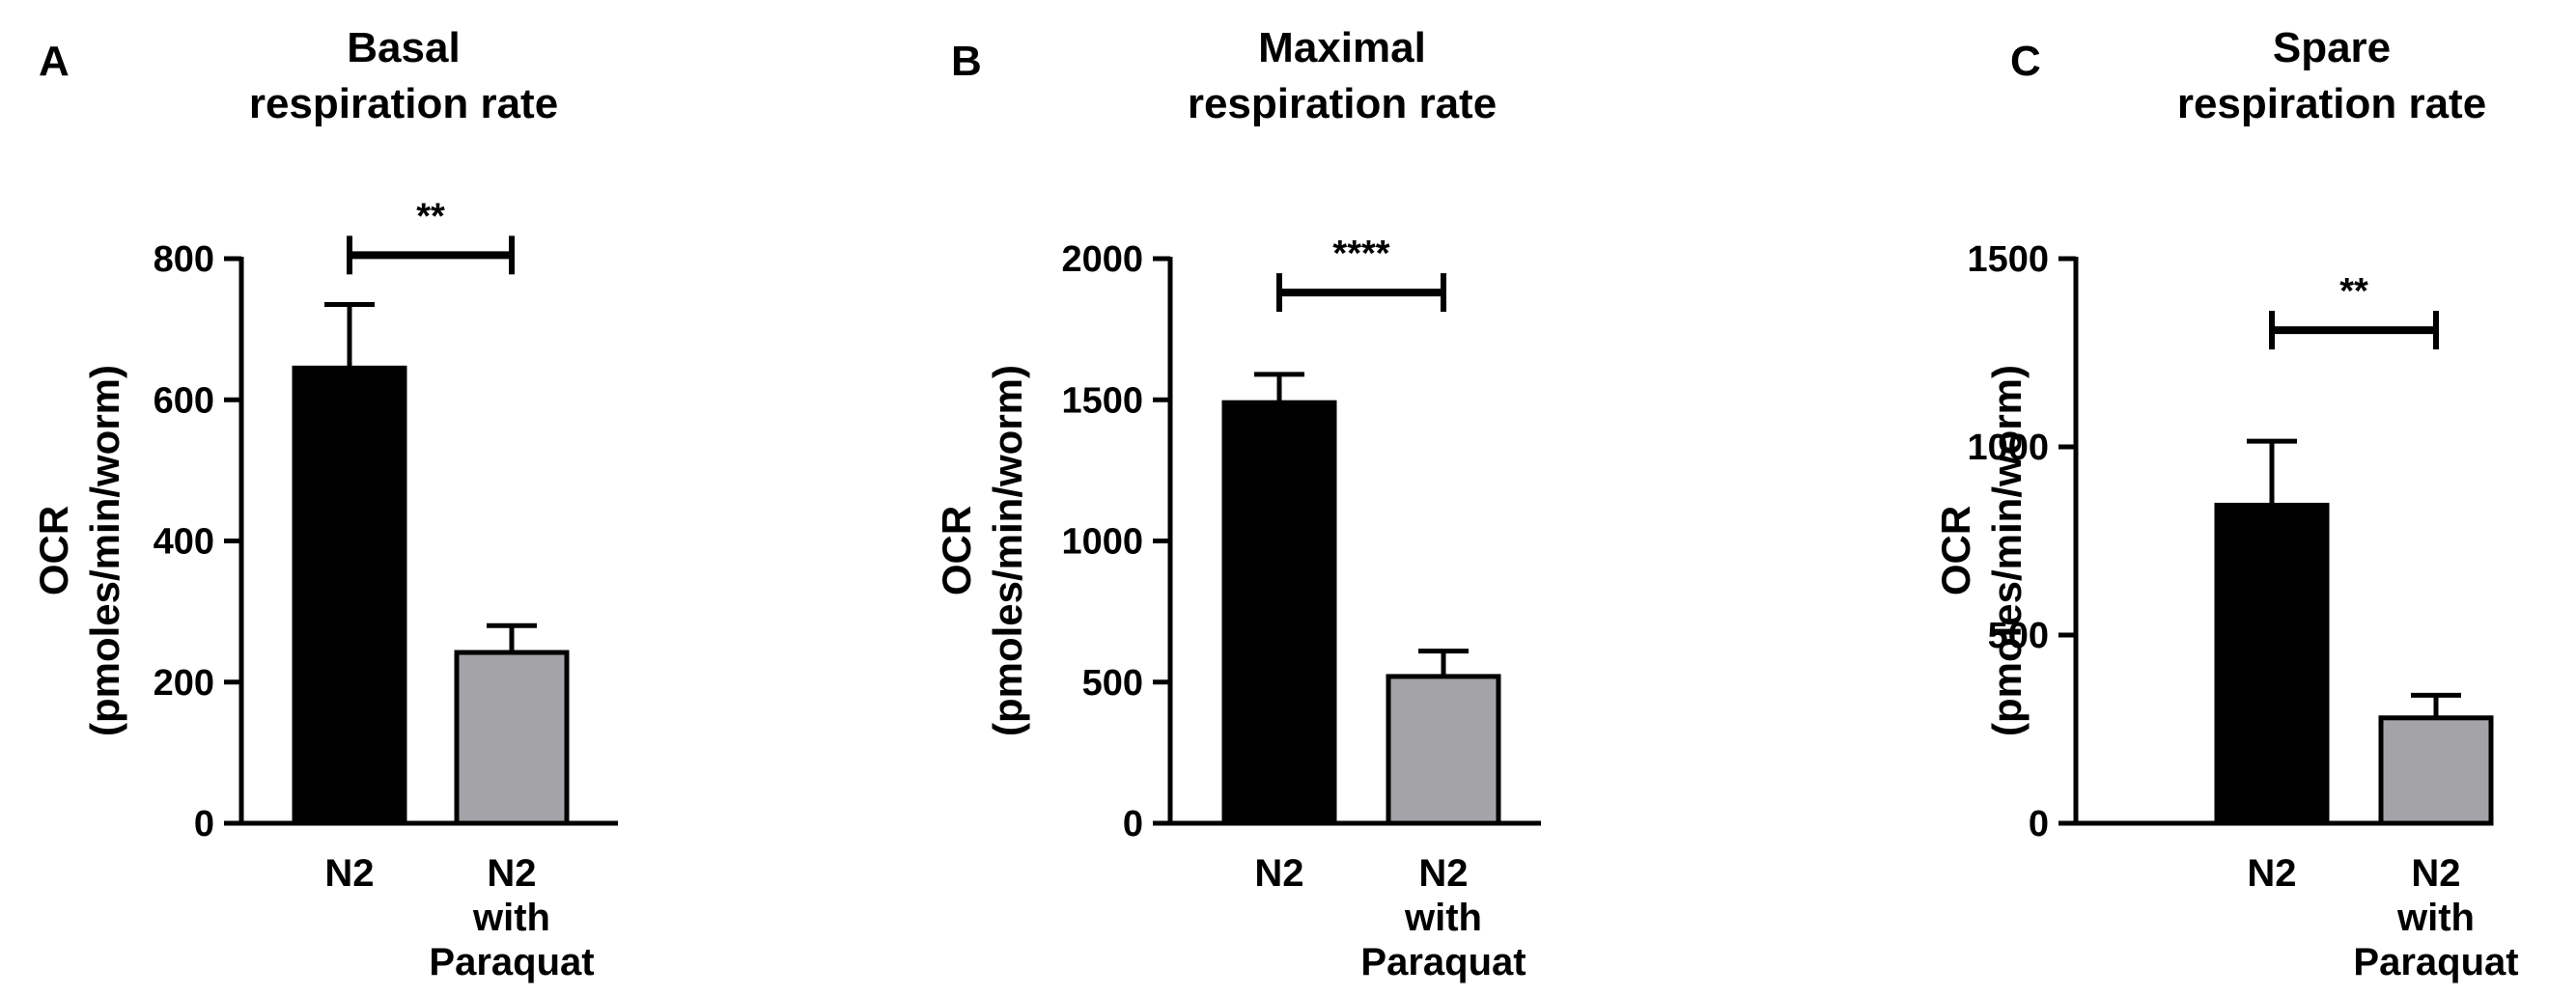 Image resolution: width=2576 pixels, height=996 pixels. Describe the element at coordinates (184, 683) in the screenshot. I see `y-tick-label: 200` at that location.